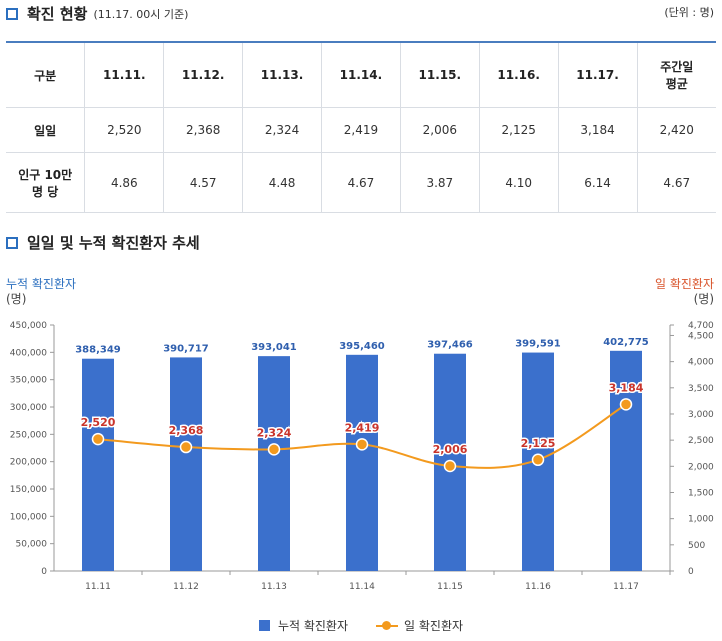 This screenshot has height=641, width=722. I want to click on section-title: 확진 현황, so click(57, 14).